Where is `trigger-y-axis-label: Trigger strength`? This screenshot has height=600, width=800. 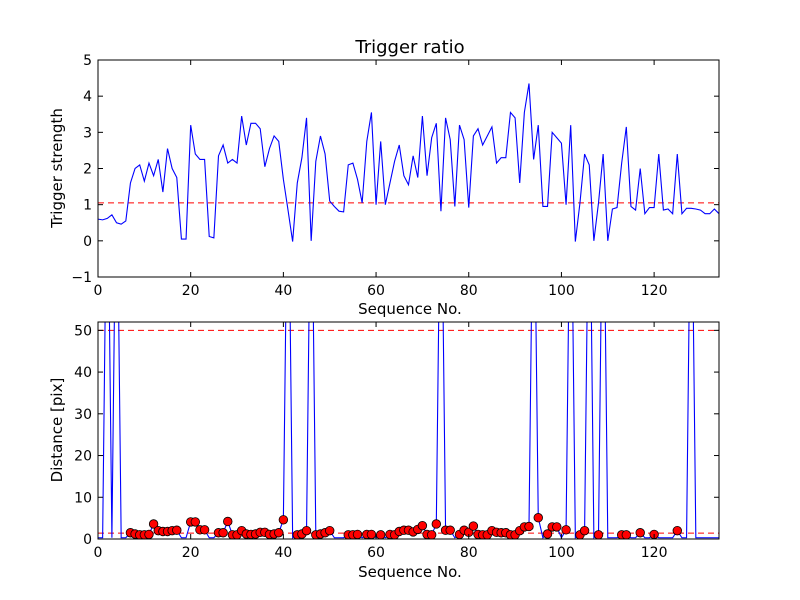
trigger-y-axis-label: Trigger strength is located at coordinates (57, 168).